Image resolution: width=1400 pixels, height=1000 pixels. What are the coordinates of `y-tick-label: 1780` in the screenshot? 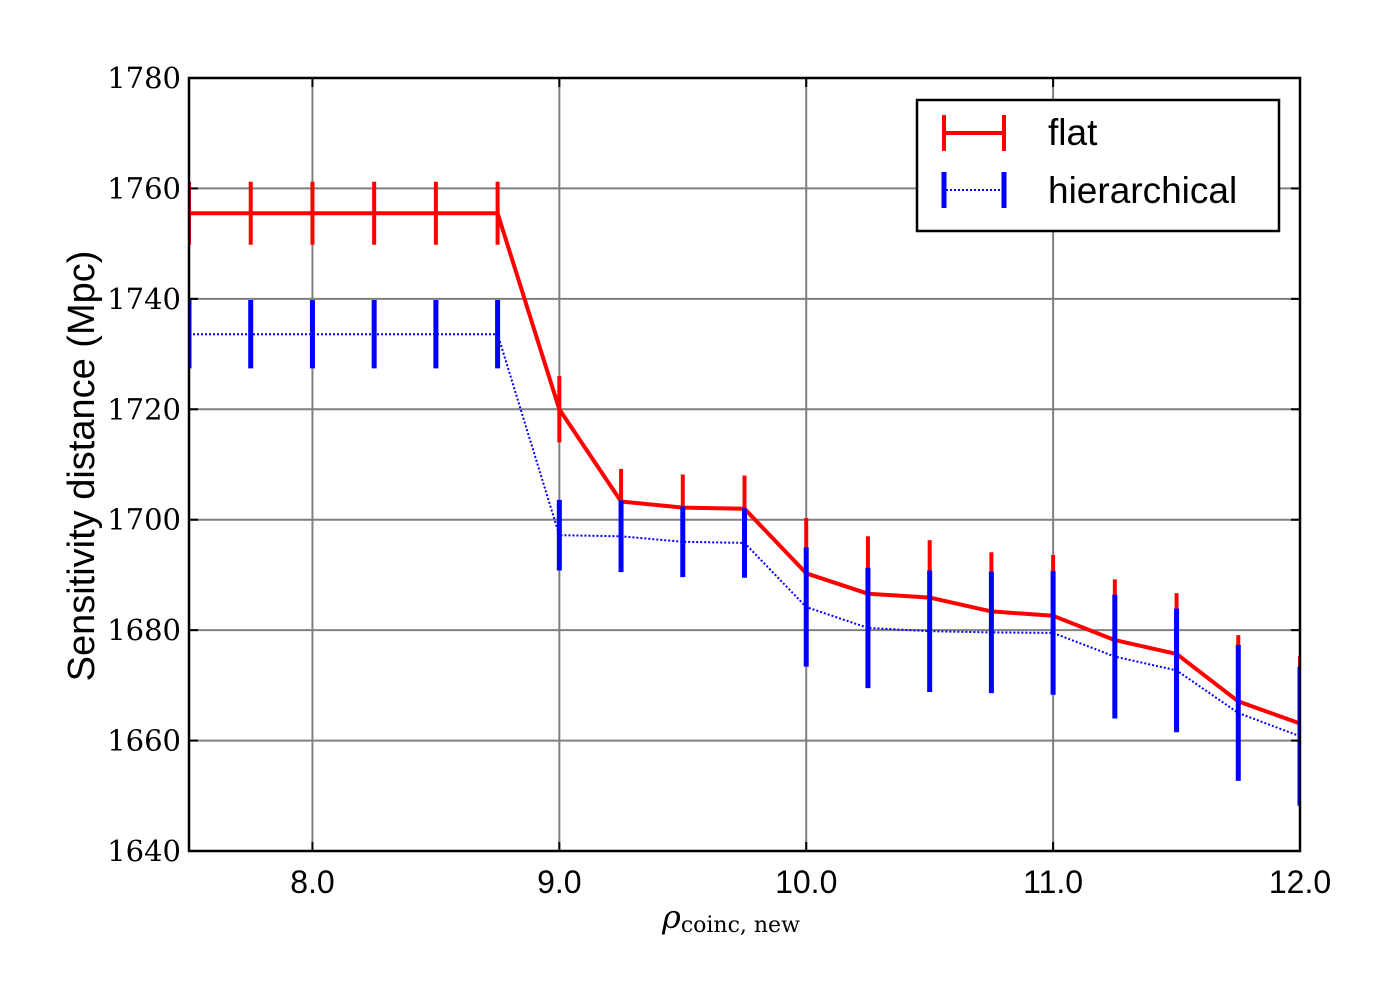 It's located at (144, 78).